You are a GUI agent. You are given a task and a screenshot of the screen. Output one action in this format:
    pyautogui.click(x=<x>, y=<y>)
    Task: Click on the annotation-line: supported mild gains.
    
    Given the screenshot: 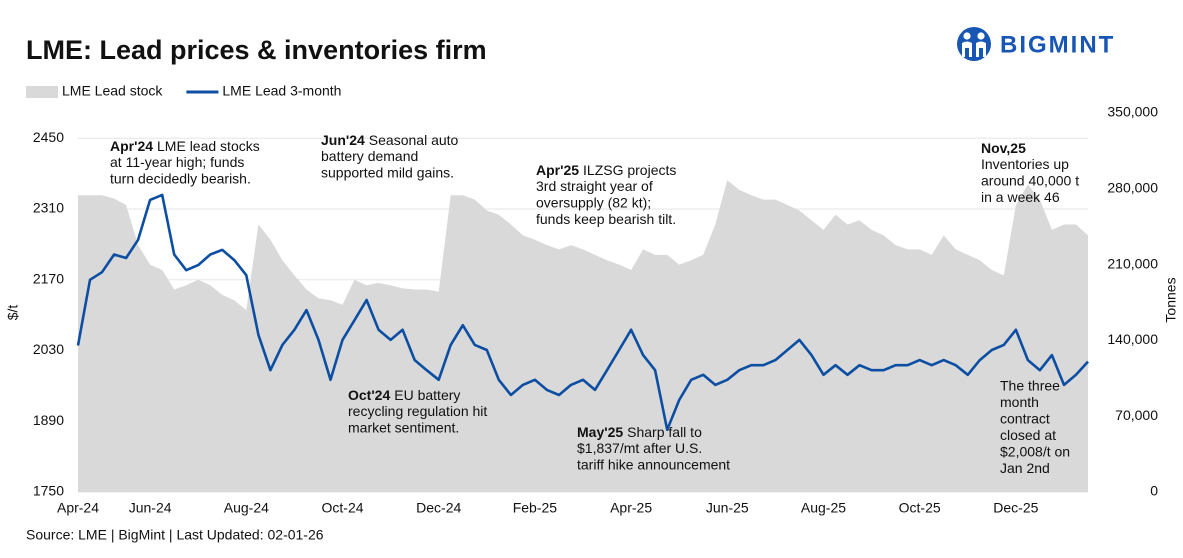 What is the action you would take?
    pyautogui.click(x=387, y=173)
    